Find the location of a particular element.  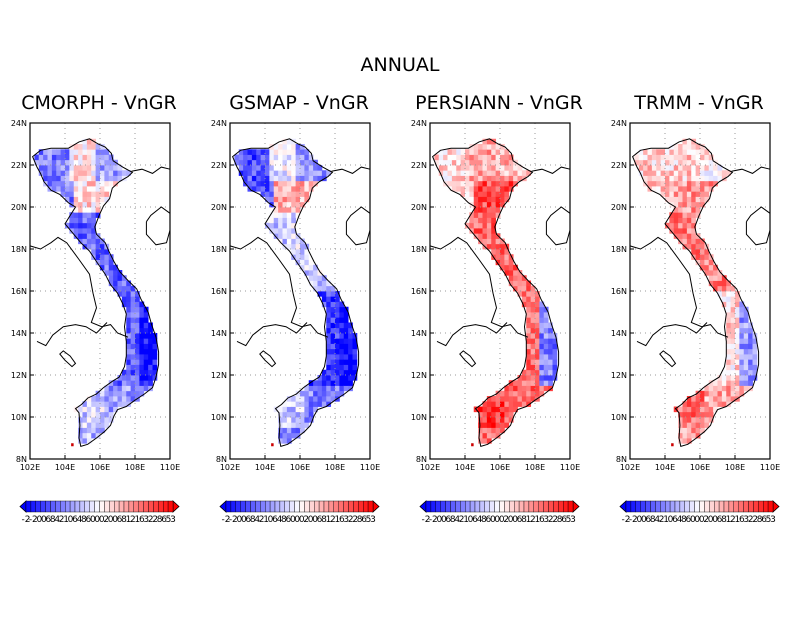

y-tick-label: 24N is located at coordinates (219, 123).